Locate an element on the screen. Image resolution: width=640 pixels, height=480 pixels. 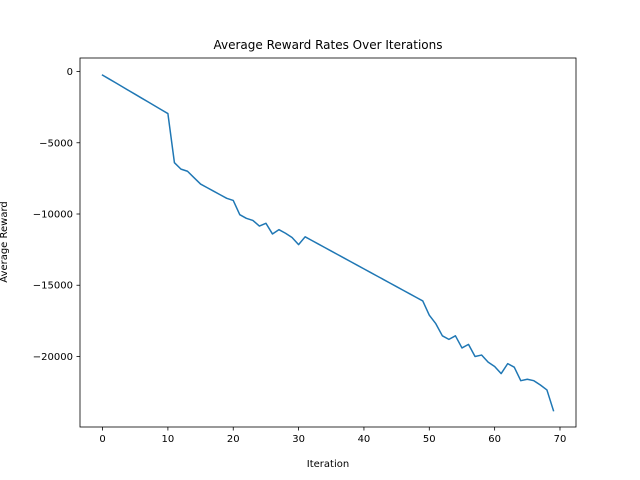
x-tick-label: 10 is located at coordinates (168, 439).